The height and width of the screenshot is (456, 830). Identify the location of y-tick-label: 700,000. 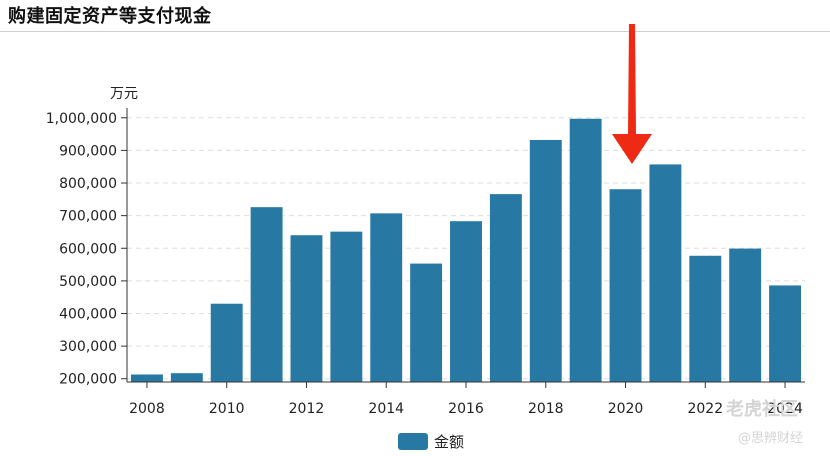
(88, 217).